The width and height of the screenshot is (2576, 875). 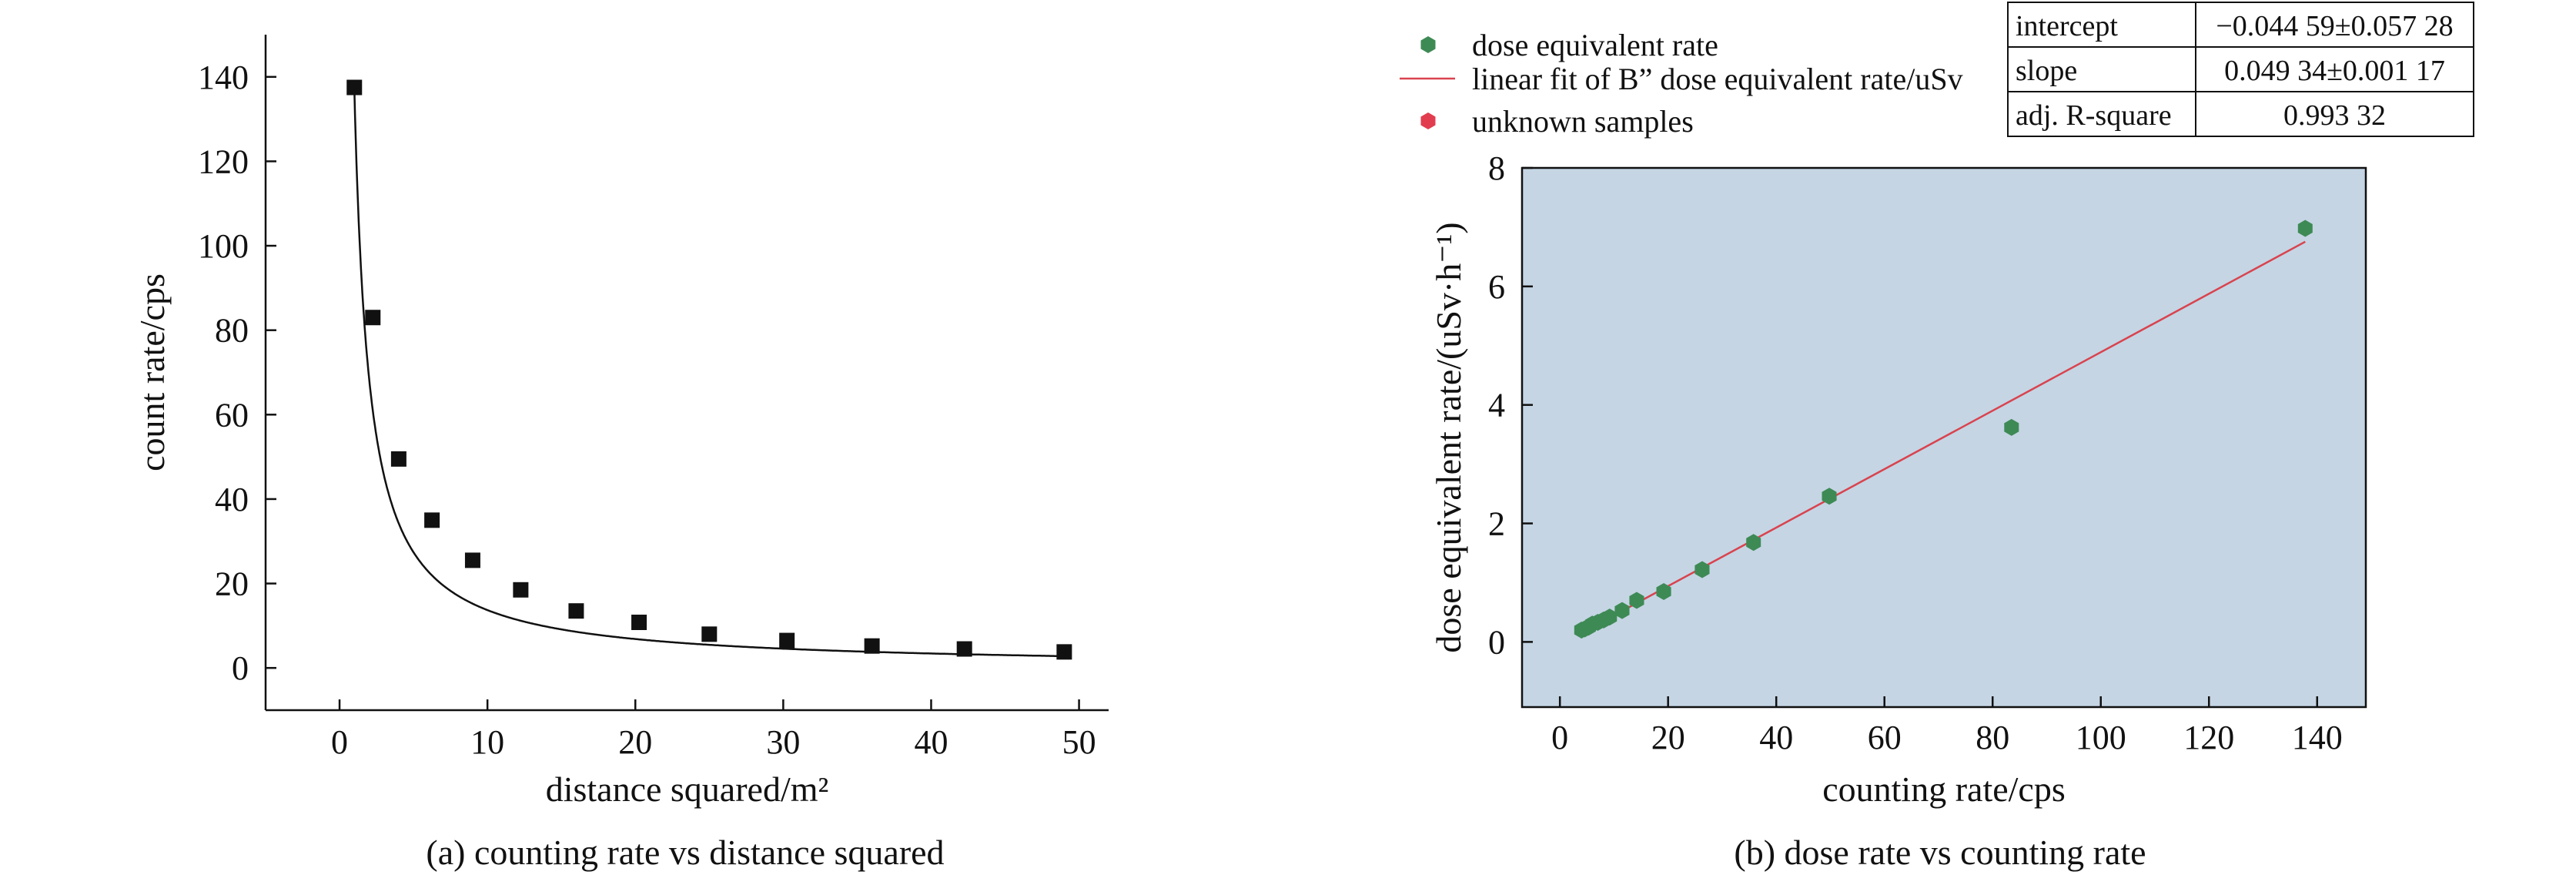 I want to click on chart-a-x-axis-label: distance squared/m², so click(x=687, y=789).